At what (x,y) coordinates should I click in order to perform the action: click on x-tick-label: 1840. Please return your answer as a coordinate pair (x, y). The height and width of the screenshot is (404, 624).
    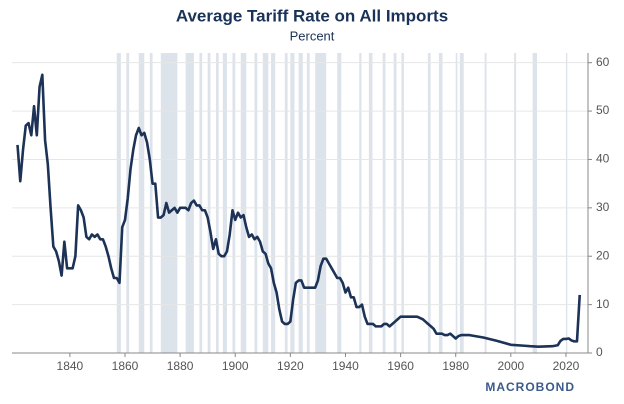
    Looking at the image, I should click on (70, 366).